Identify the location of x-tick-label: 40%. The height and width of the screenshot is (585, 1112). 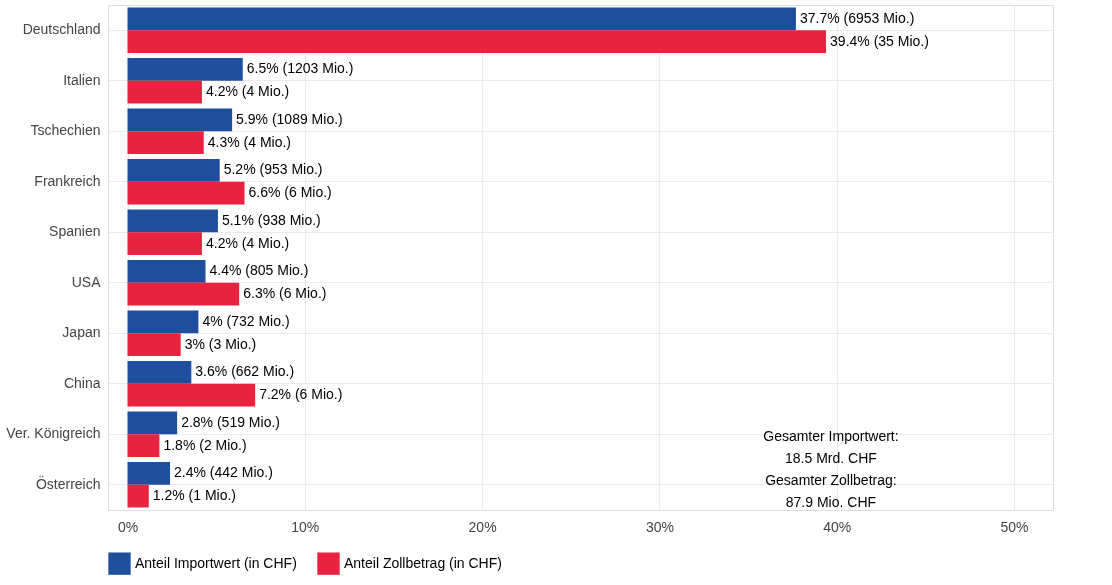
(837, 526).